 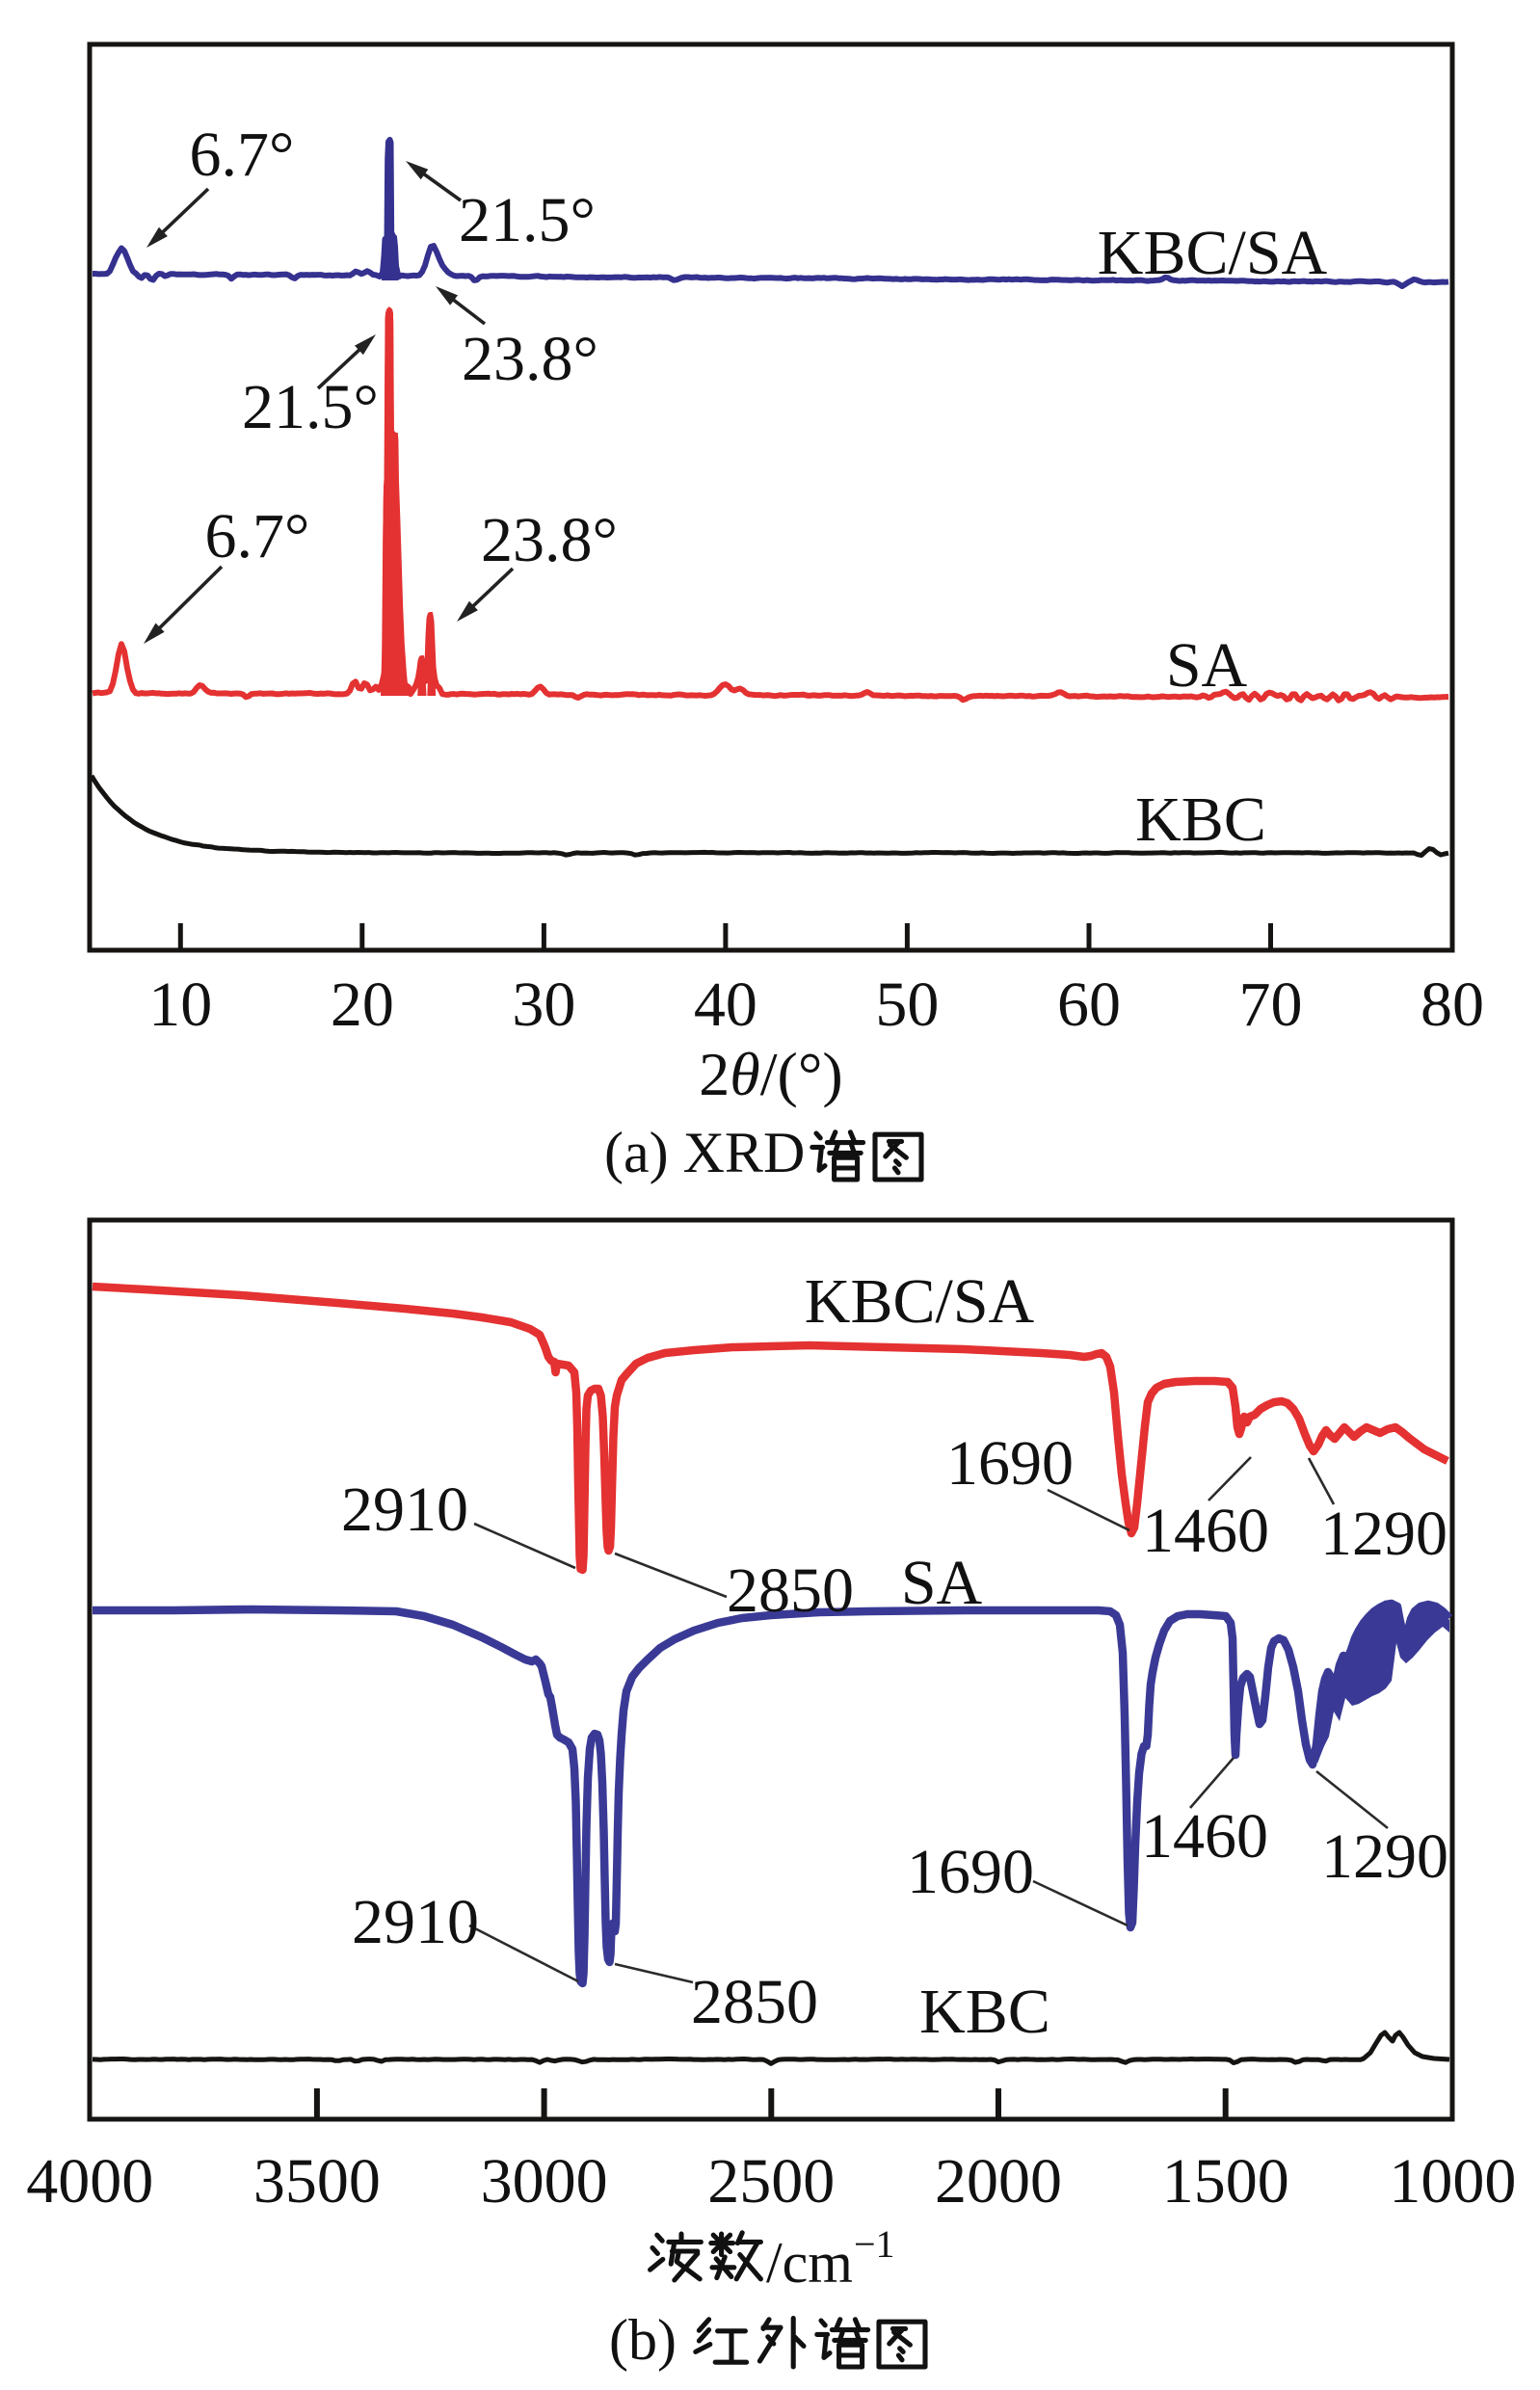 I want to click on svg-text: 3500, so click(x=317, y=2182).